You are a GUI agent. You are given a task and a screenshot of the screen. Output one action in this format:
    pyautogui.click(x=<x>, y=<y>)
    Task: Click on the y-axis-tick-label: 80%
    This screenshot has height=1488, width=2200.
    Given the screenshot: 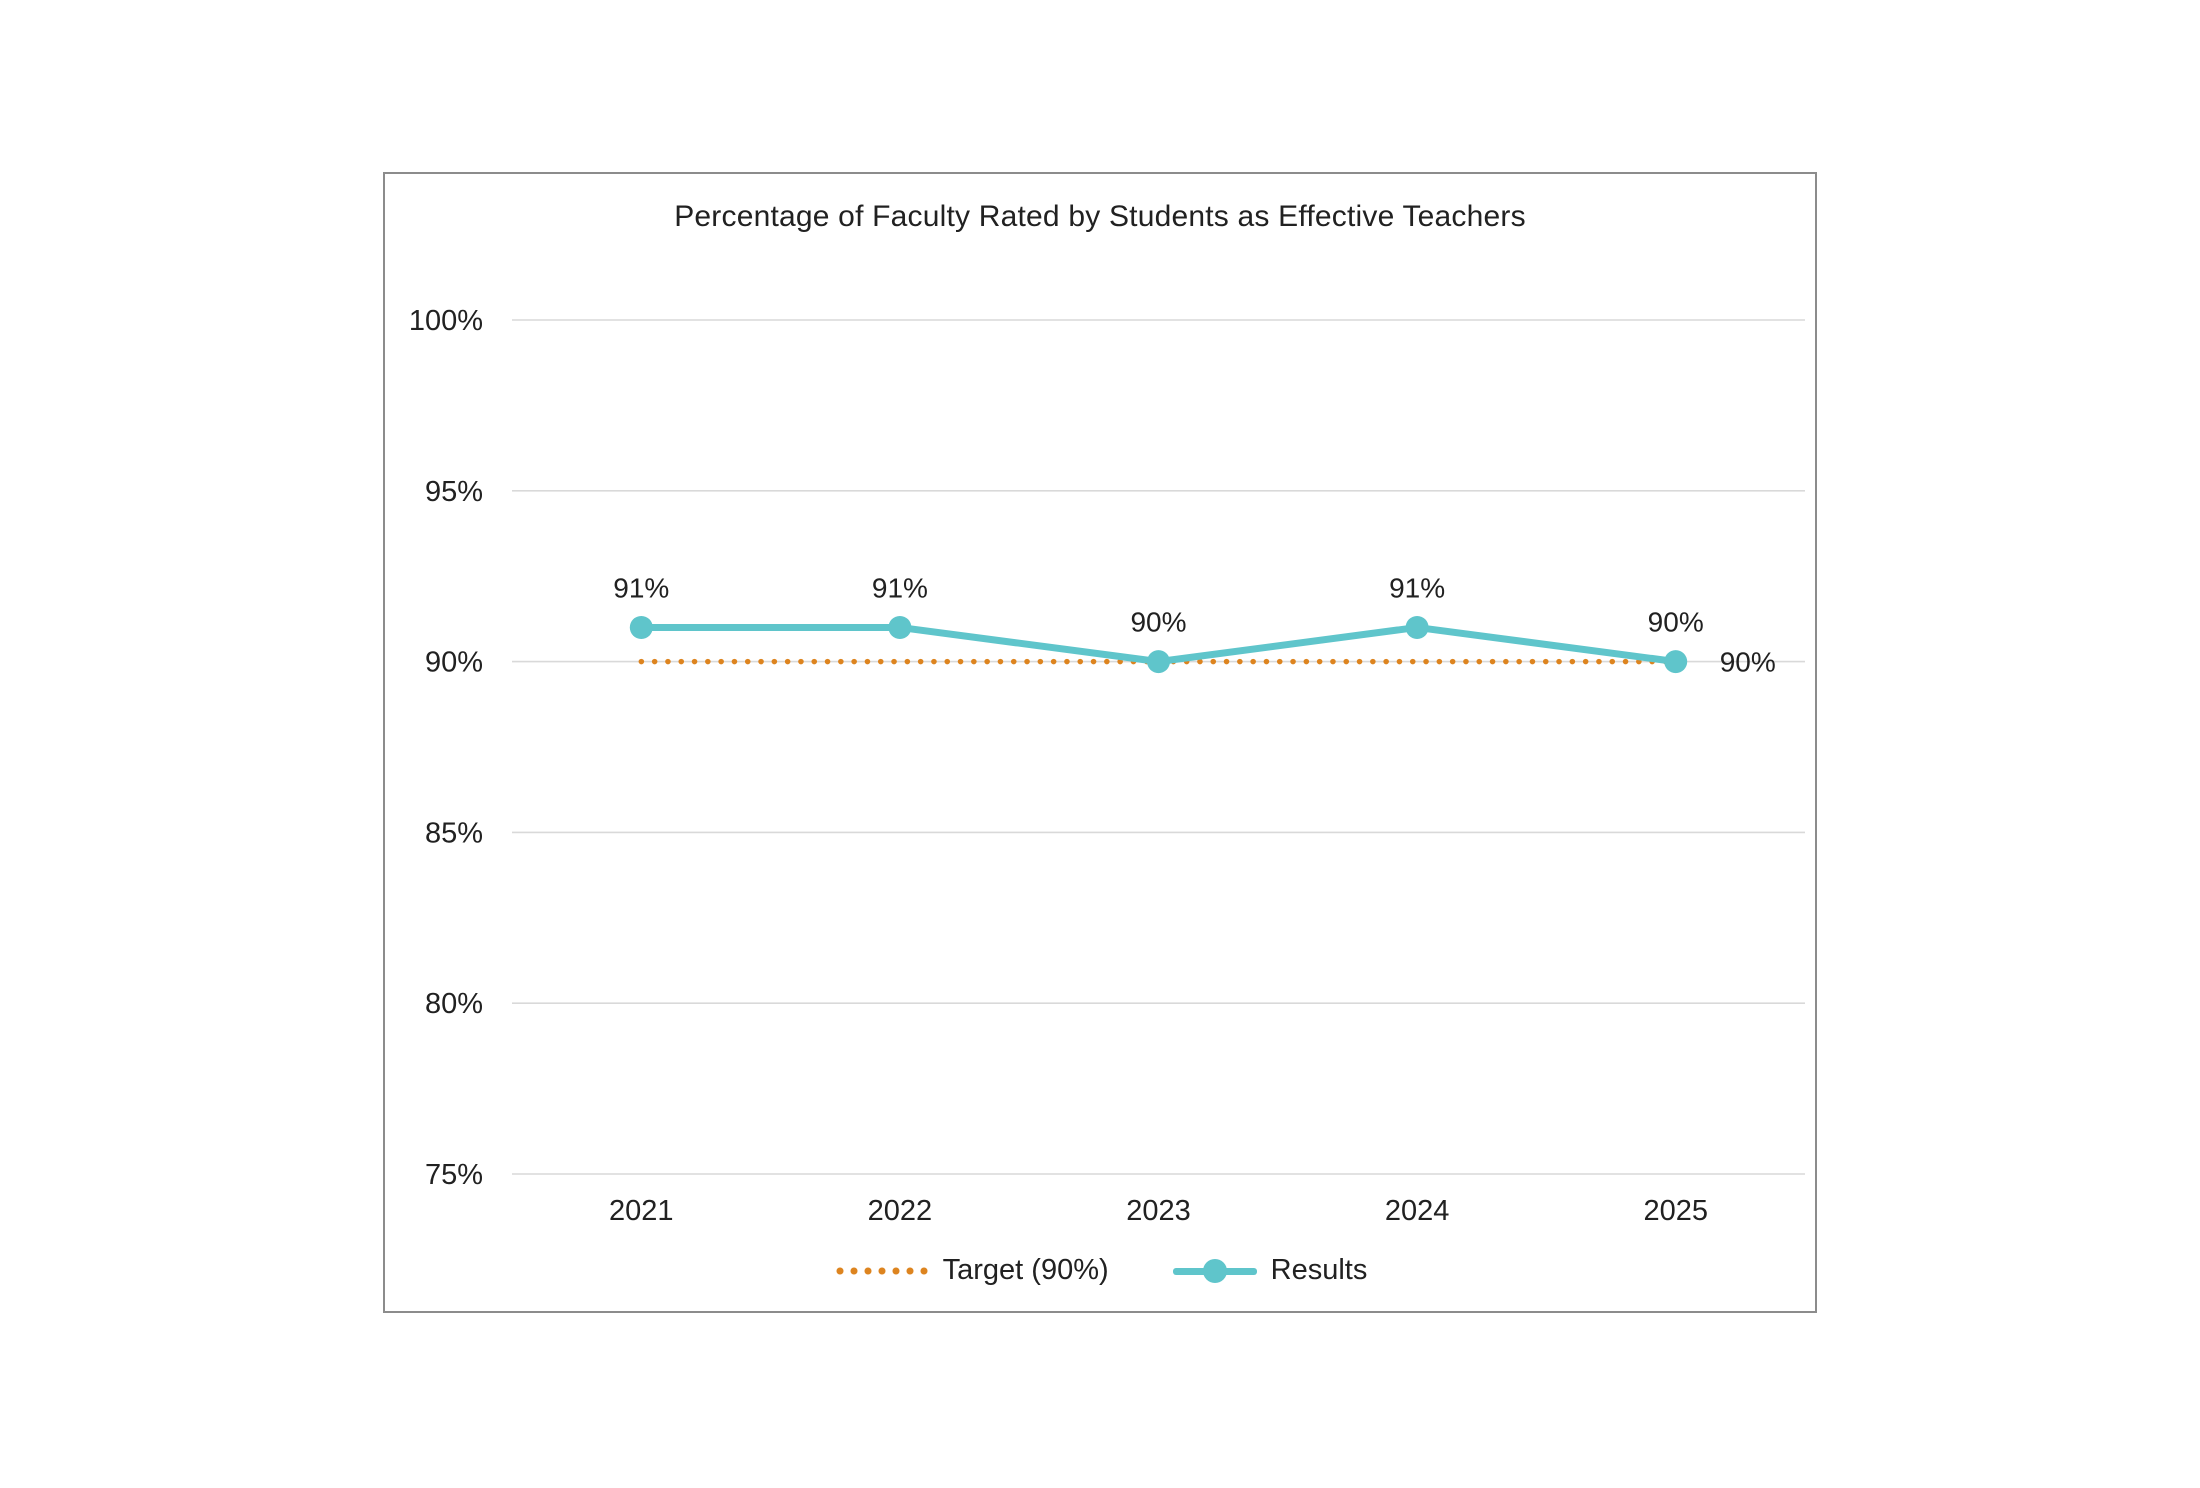 What is the action you would take?
    pyautogui.click(x=454, y=1004)
    